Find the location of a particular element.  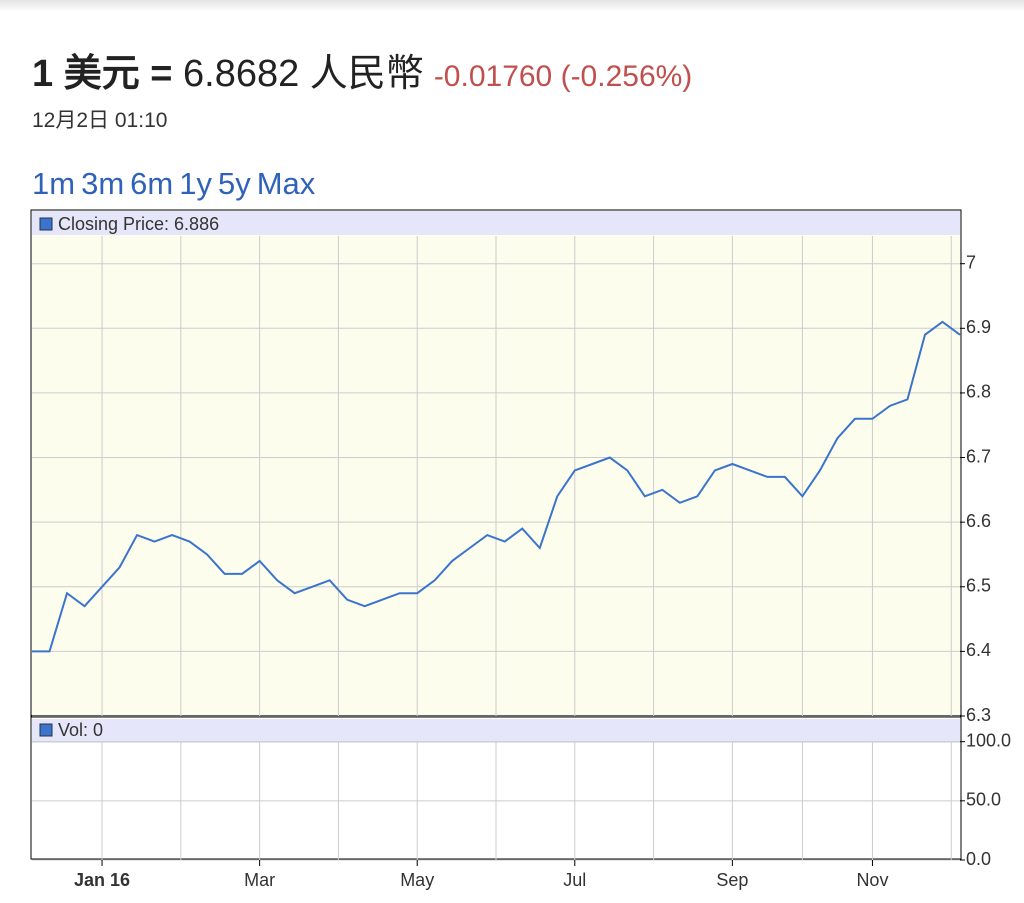

range-button: 1m is located at coordinates (54, 183).